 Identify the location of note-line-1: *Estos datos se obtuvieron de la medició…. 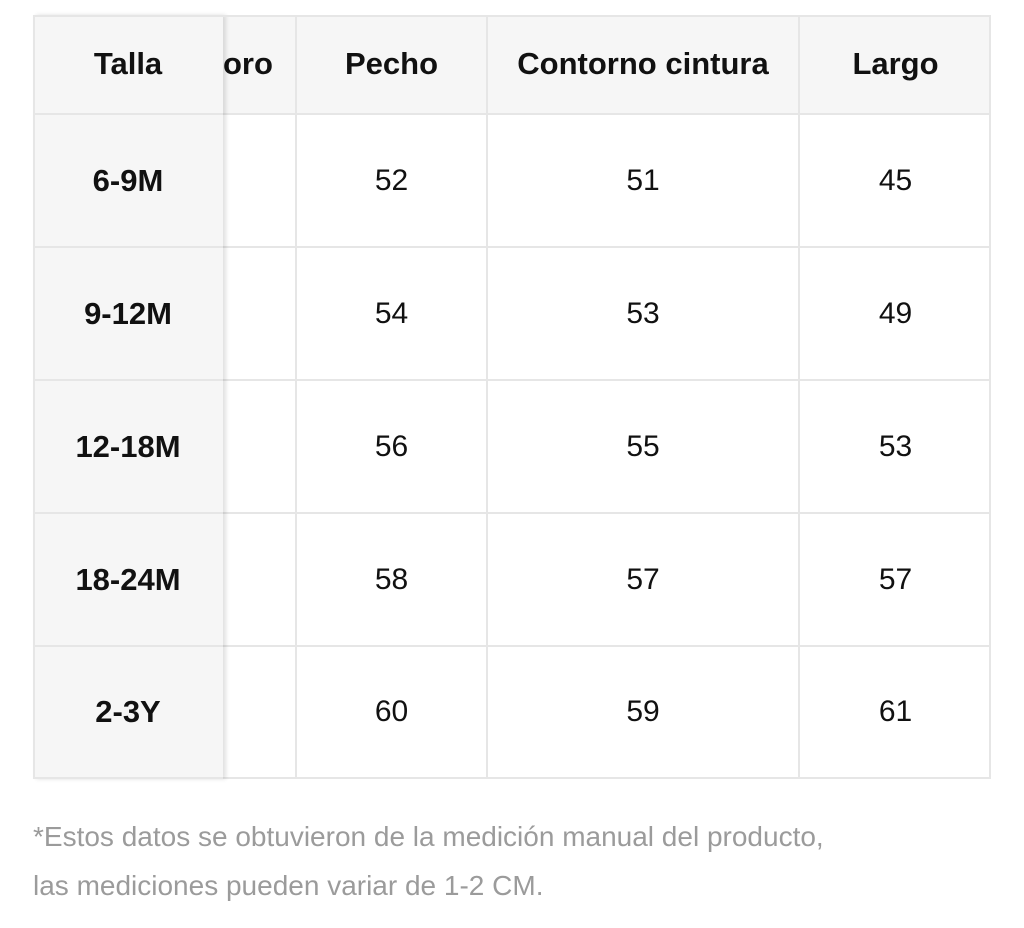
(428, 836).